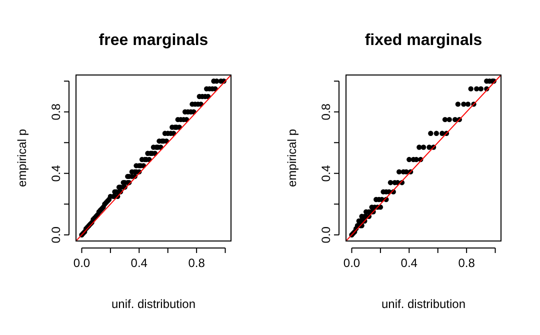 The width and height of the screenshot is (540, 335). Describe the element at coordinates (423, 40) in the screenshot. I see `chart-title: fixed marginals` at that location.